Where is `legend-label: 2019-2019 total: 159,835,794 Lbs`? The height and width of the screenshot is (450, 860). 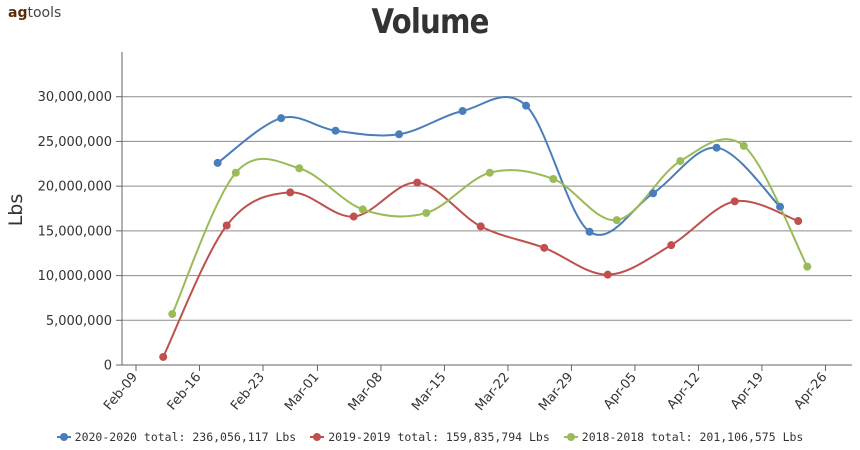 legend-label: 2019-2019 total: 159,835,794 Lbs is located at coordinates (439, 437).